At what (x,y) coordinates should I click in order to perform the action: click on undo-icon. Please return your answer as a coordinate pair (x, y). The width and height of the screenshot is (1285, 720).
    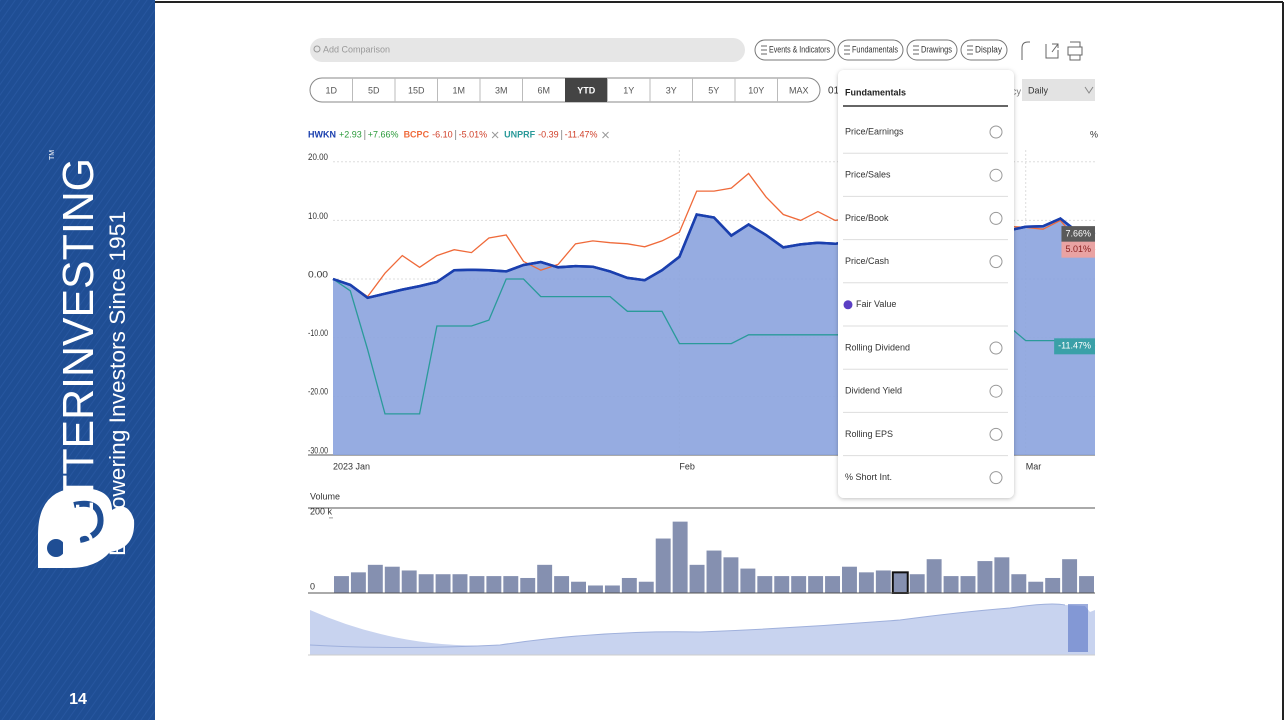
    Looking at the image, I should click on (1025, 50).